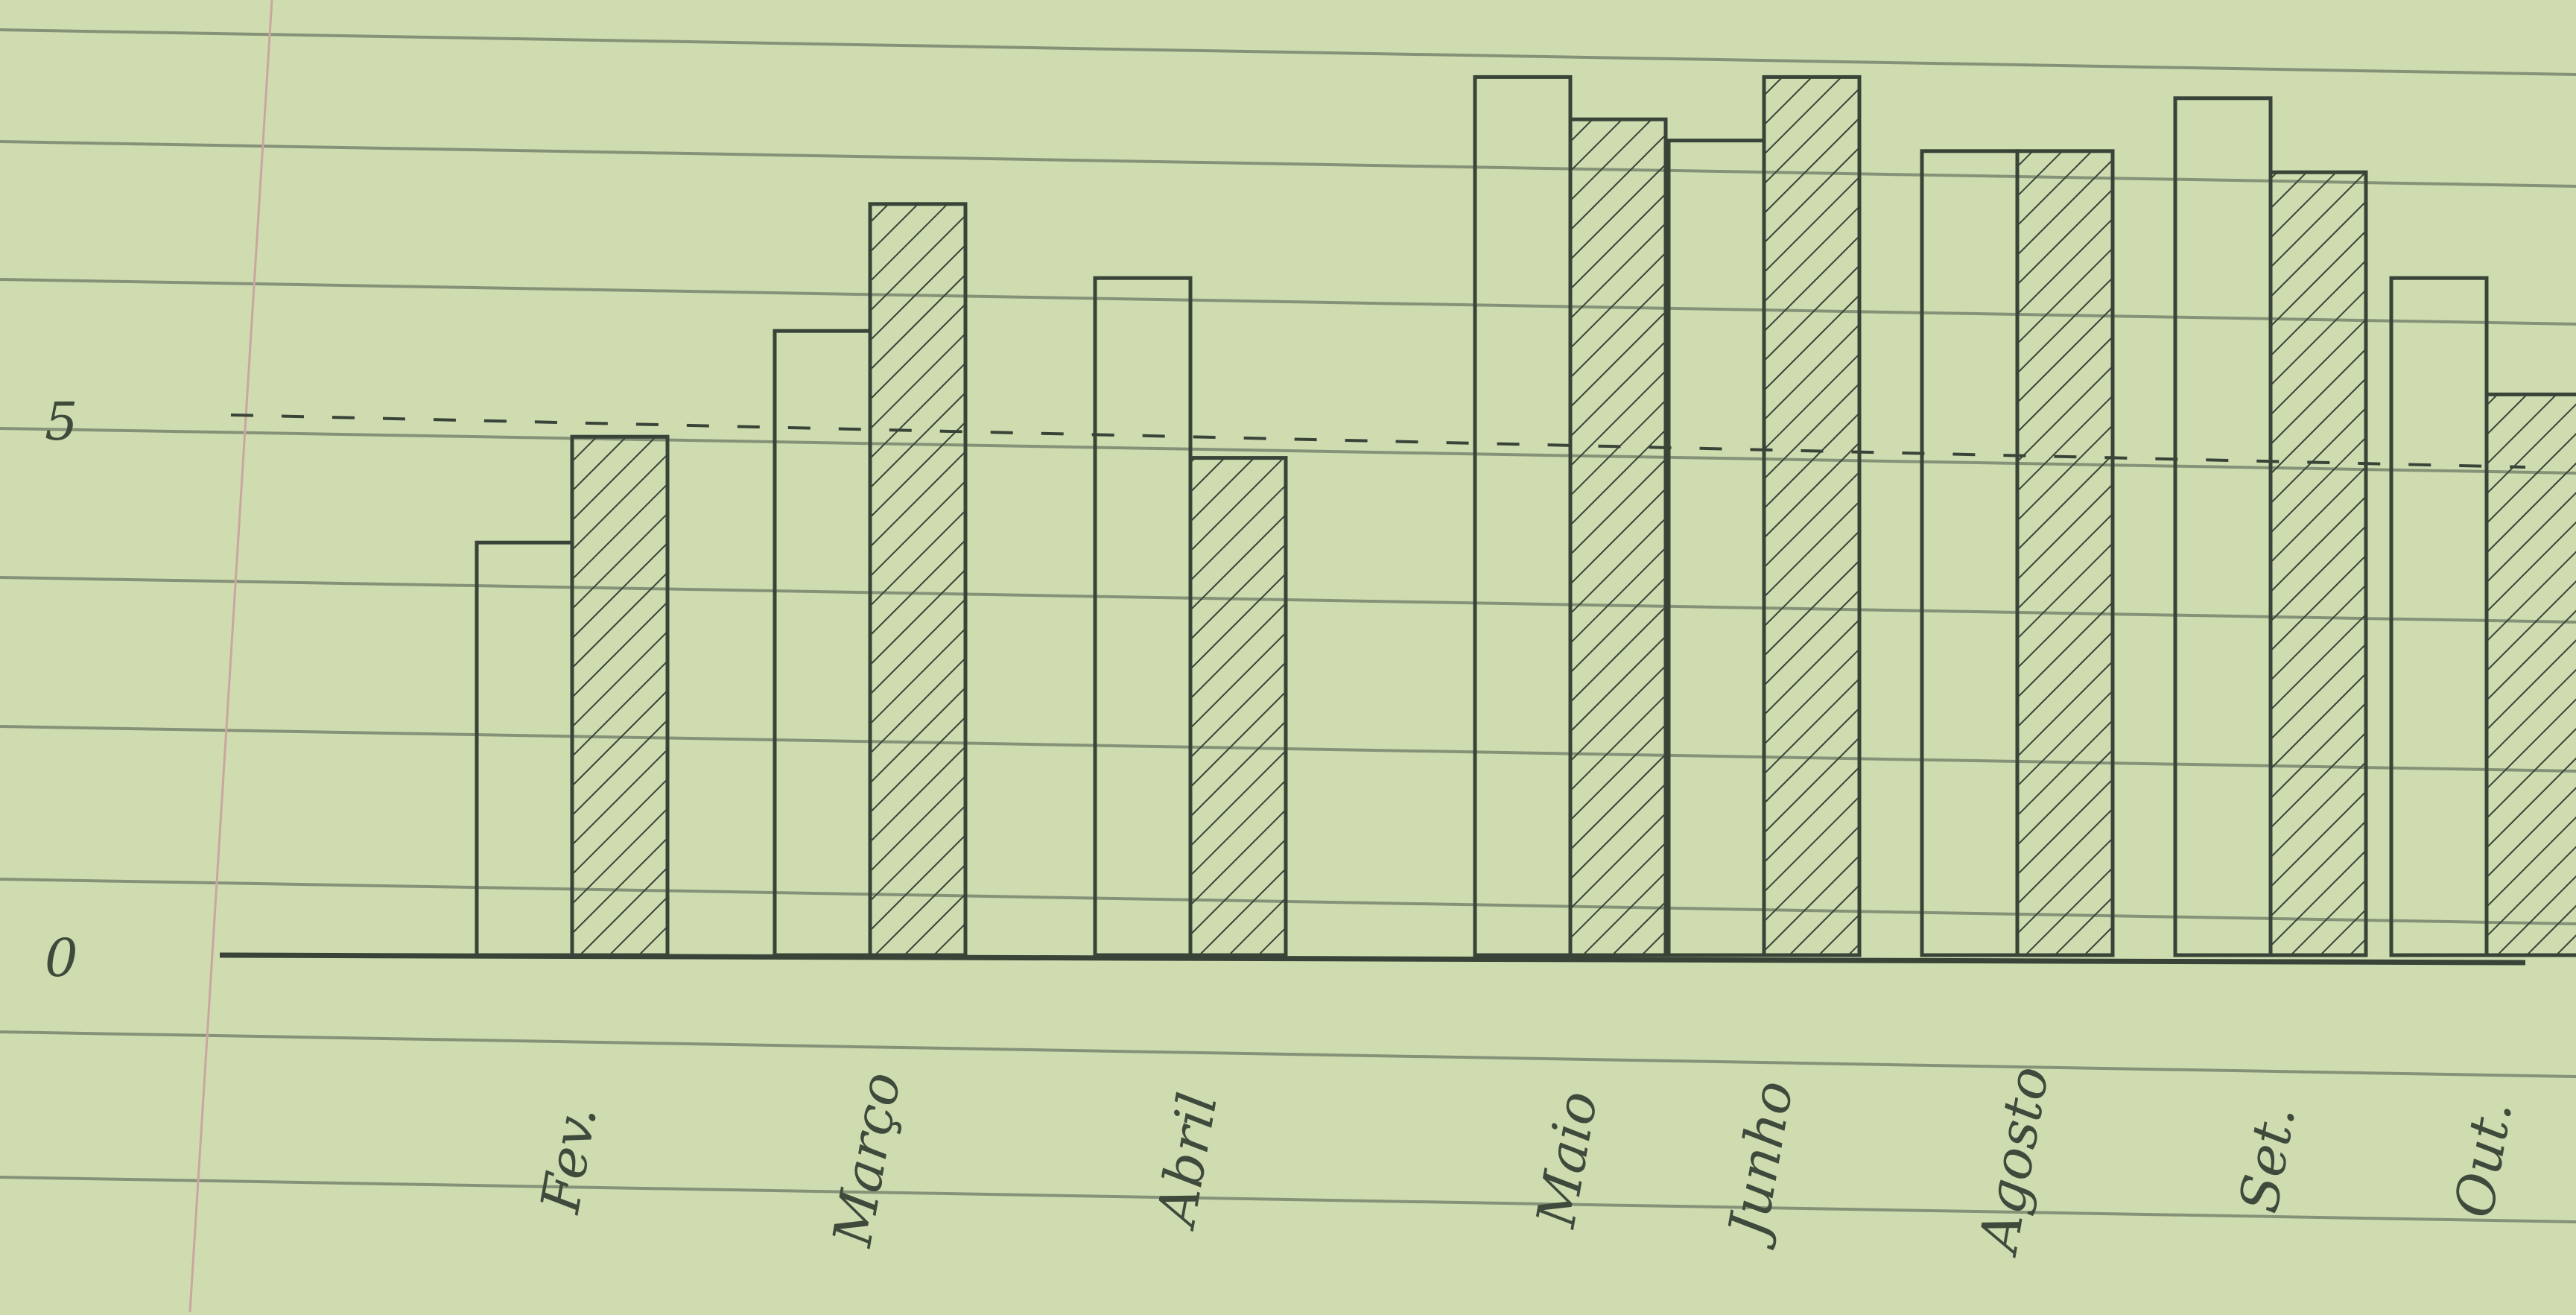 The height and width of the screenshot is (1315, 2576). What do you see at coordinates (2014, 1161) in the screenshot?
I see `x-tick-label: Agosto` at bounding box center [2014, 1161].